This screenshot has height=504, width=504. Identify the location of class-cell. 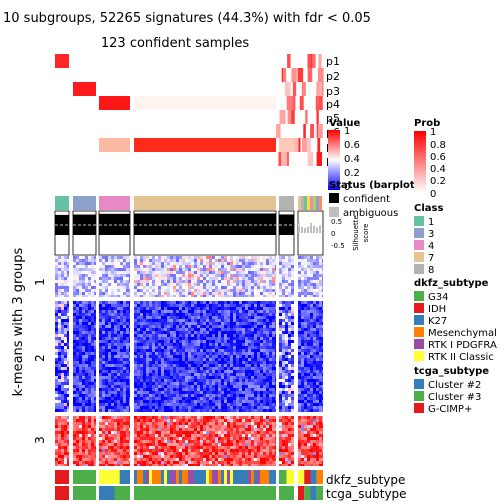
(114, 203).